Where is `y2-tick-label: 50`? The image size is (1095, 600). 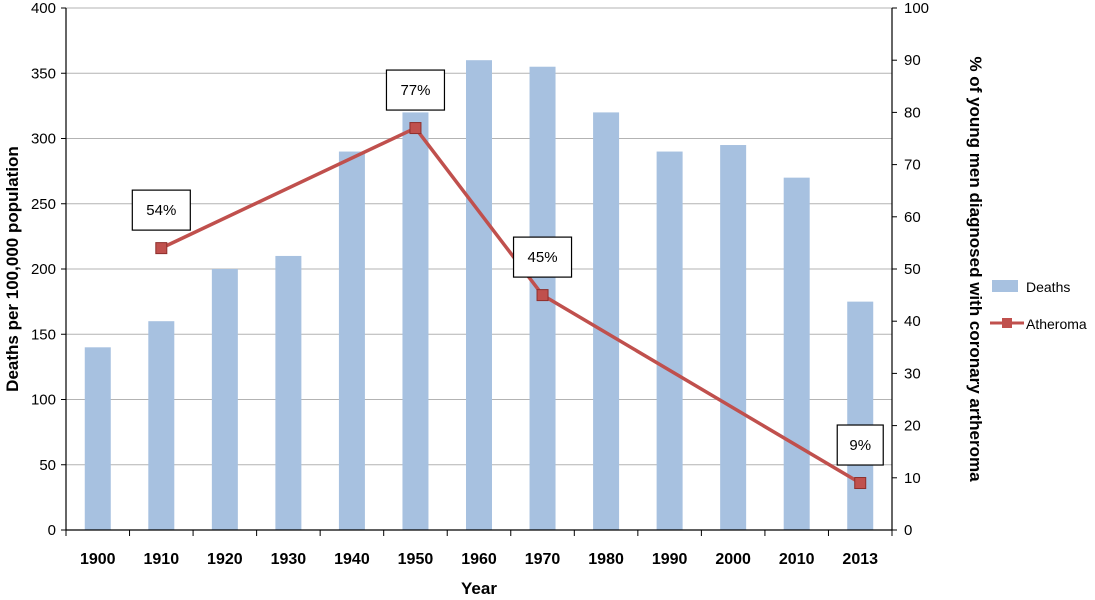 y2-tick-label: 50 is located at coordinates (912, 269).